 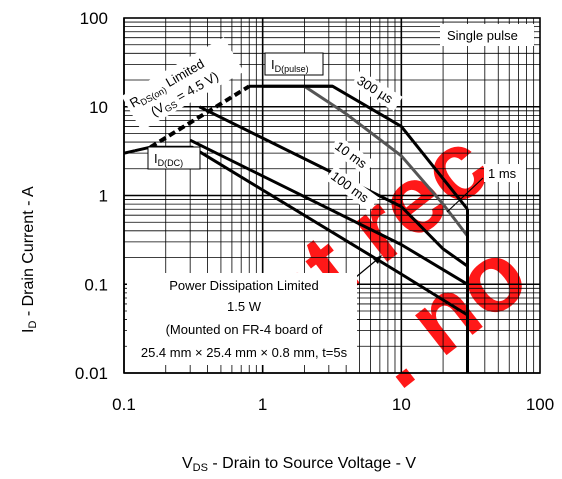 I want to click on power-line3: (Mounted on FR-4 board of, so click(x=244, y=329).